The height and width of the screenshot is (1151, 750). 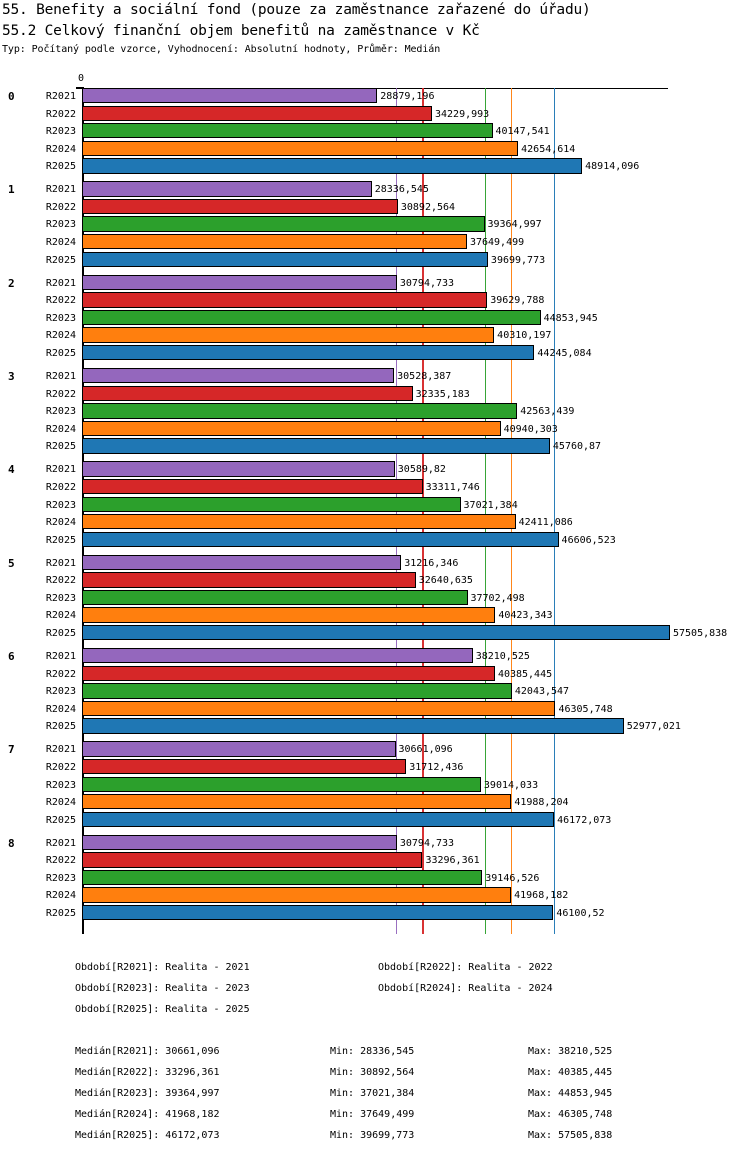 I want to click on bar-value-label: 33311,746, so click(x=452, y=487).